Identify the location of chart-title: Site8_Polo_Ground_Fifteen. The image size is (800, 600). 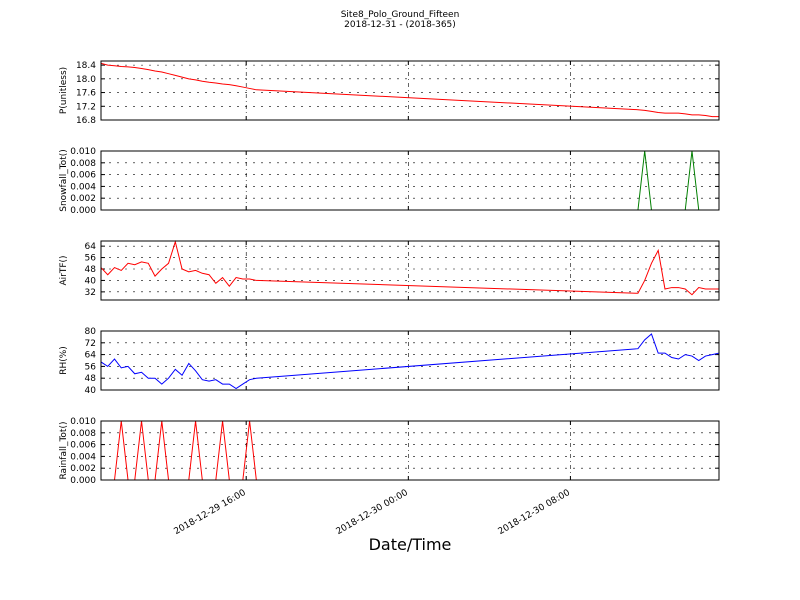
(400, 15).